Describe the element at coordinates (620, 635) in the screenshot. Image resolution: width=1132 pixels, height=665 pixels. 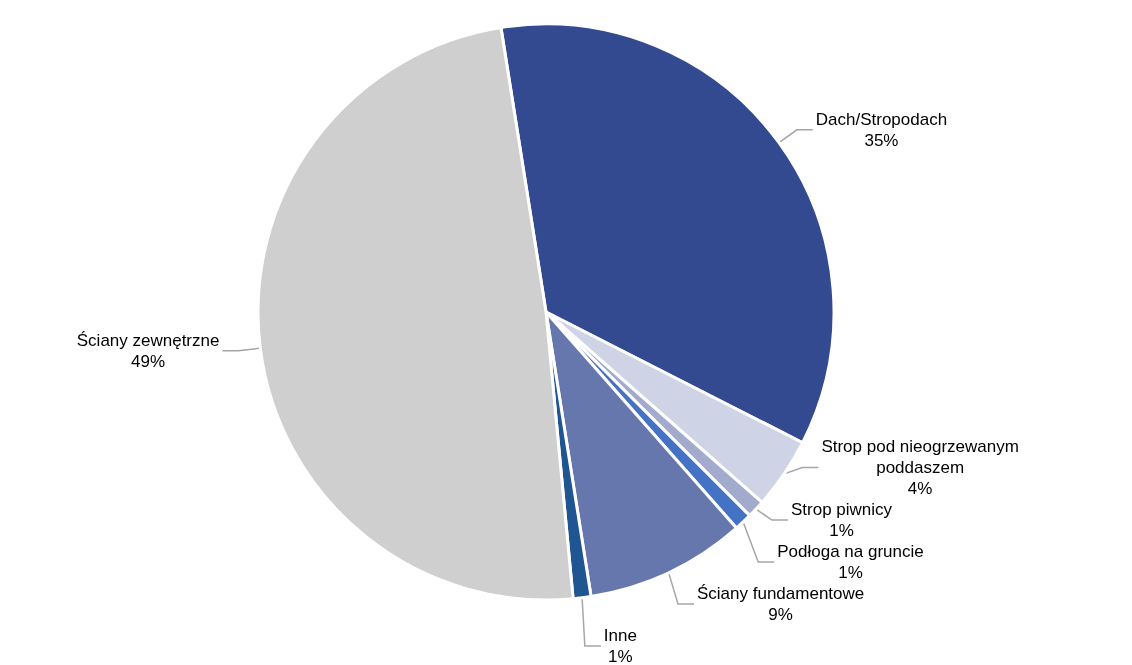
I see `slice-label: Inne` at that location.